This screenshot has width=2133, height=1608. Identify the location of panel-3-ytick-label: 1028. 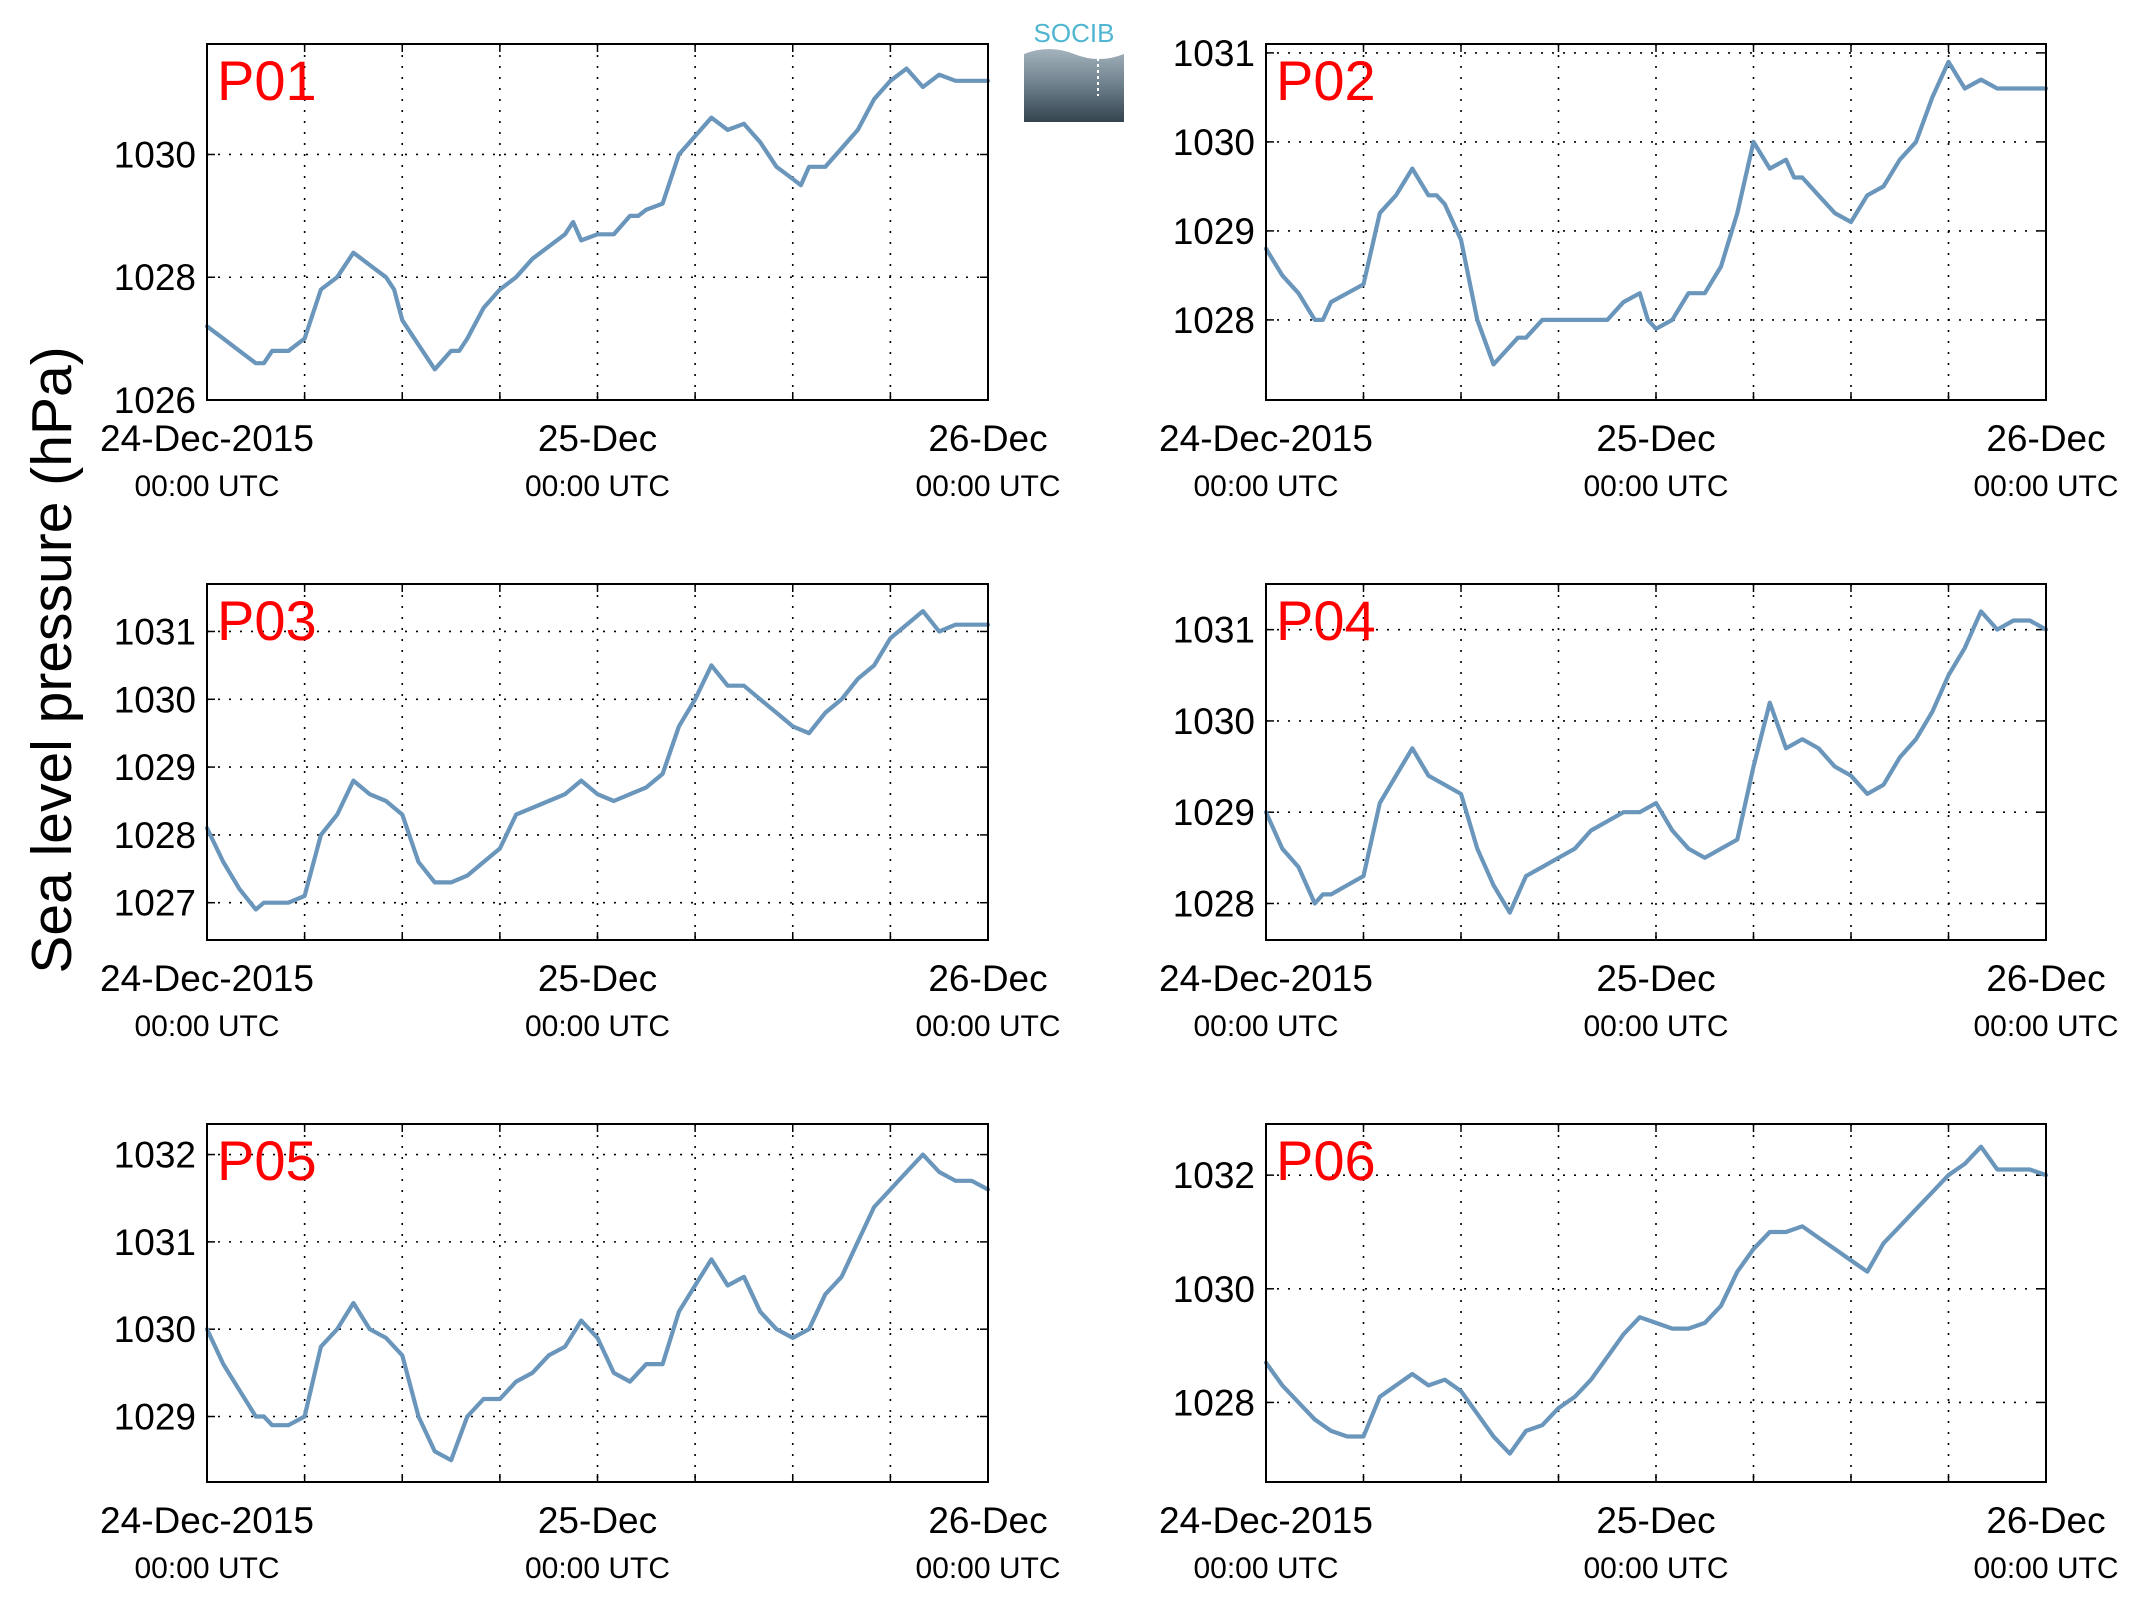
(155, 835).